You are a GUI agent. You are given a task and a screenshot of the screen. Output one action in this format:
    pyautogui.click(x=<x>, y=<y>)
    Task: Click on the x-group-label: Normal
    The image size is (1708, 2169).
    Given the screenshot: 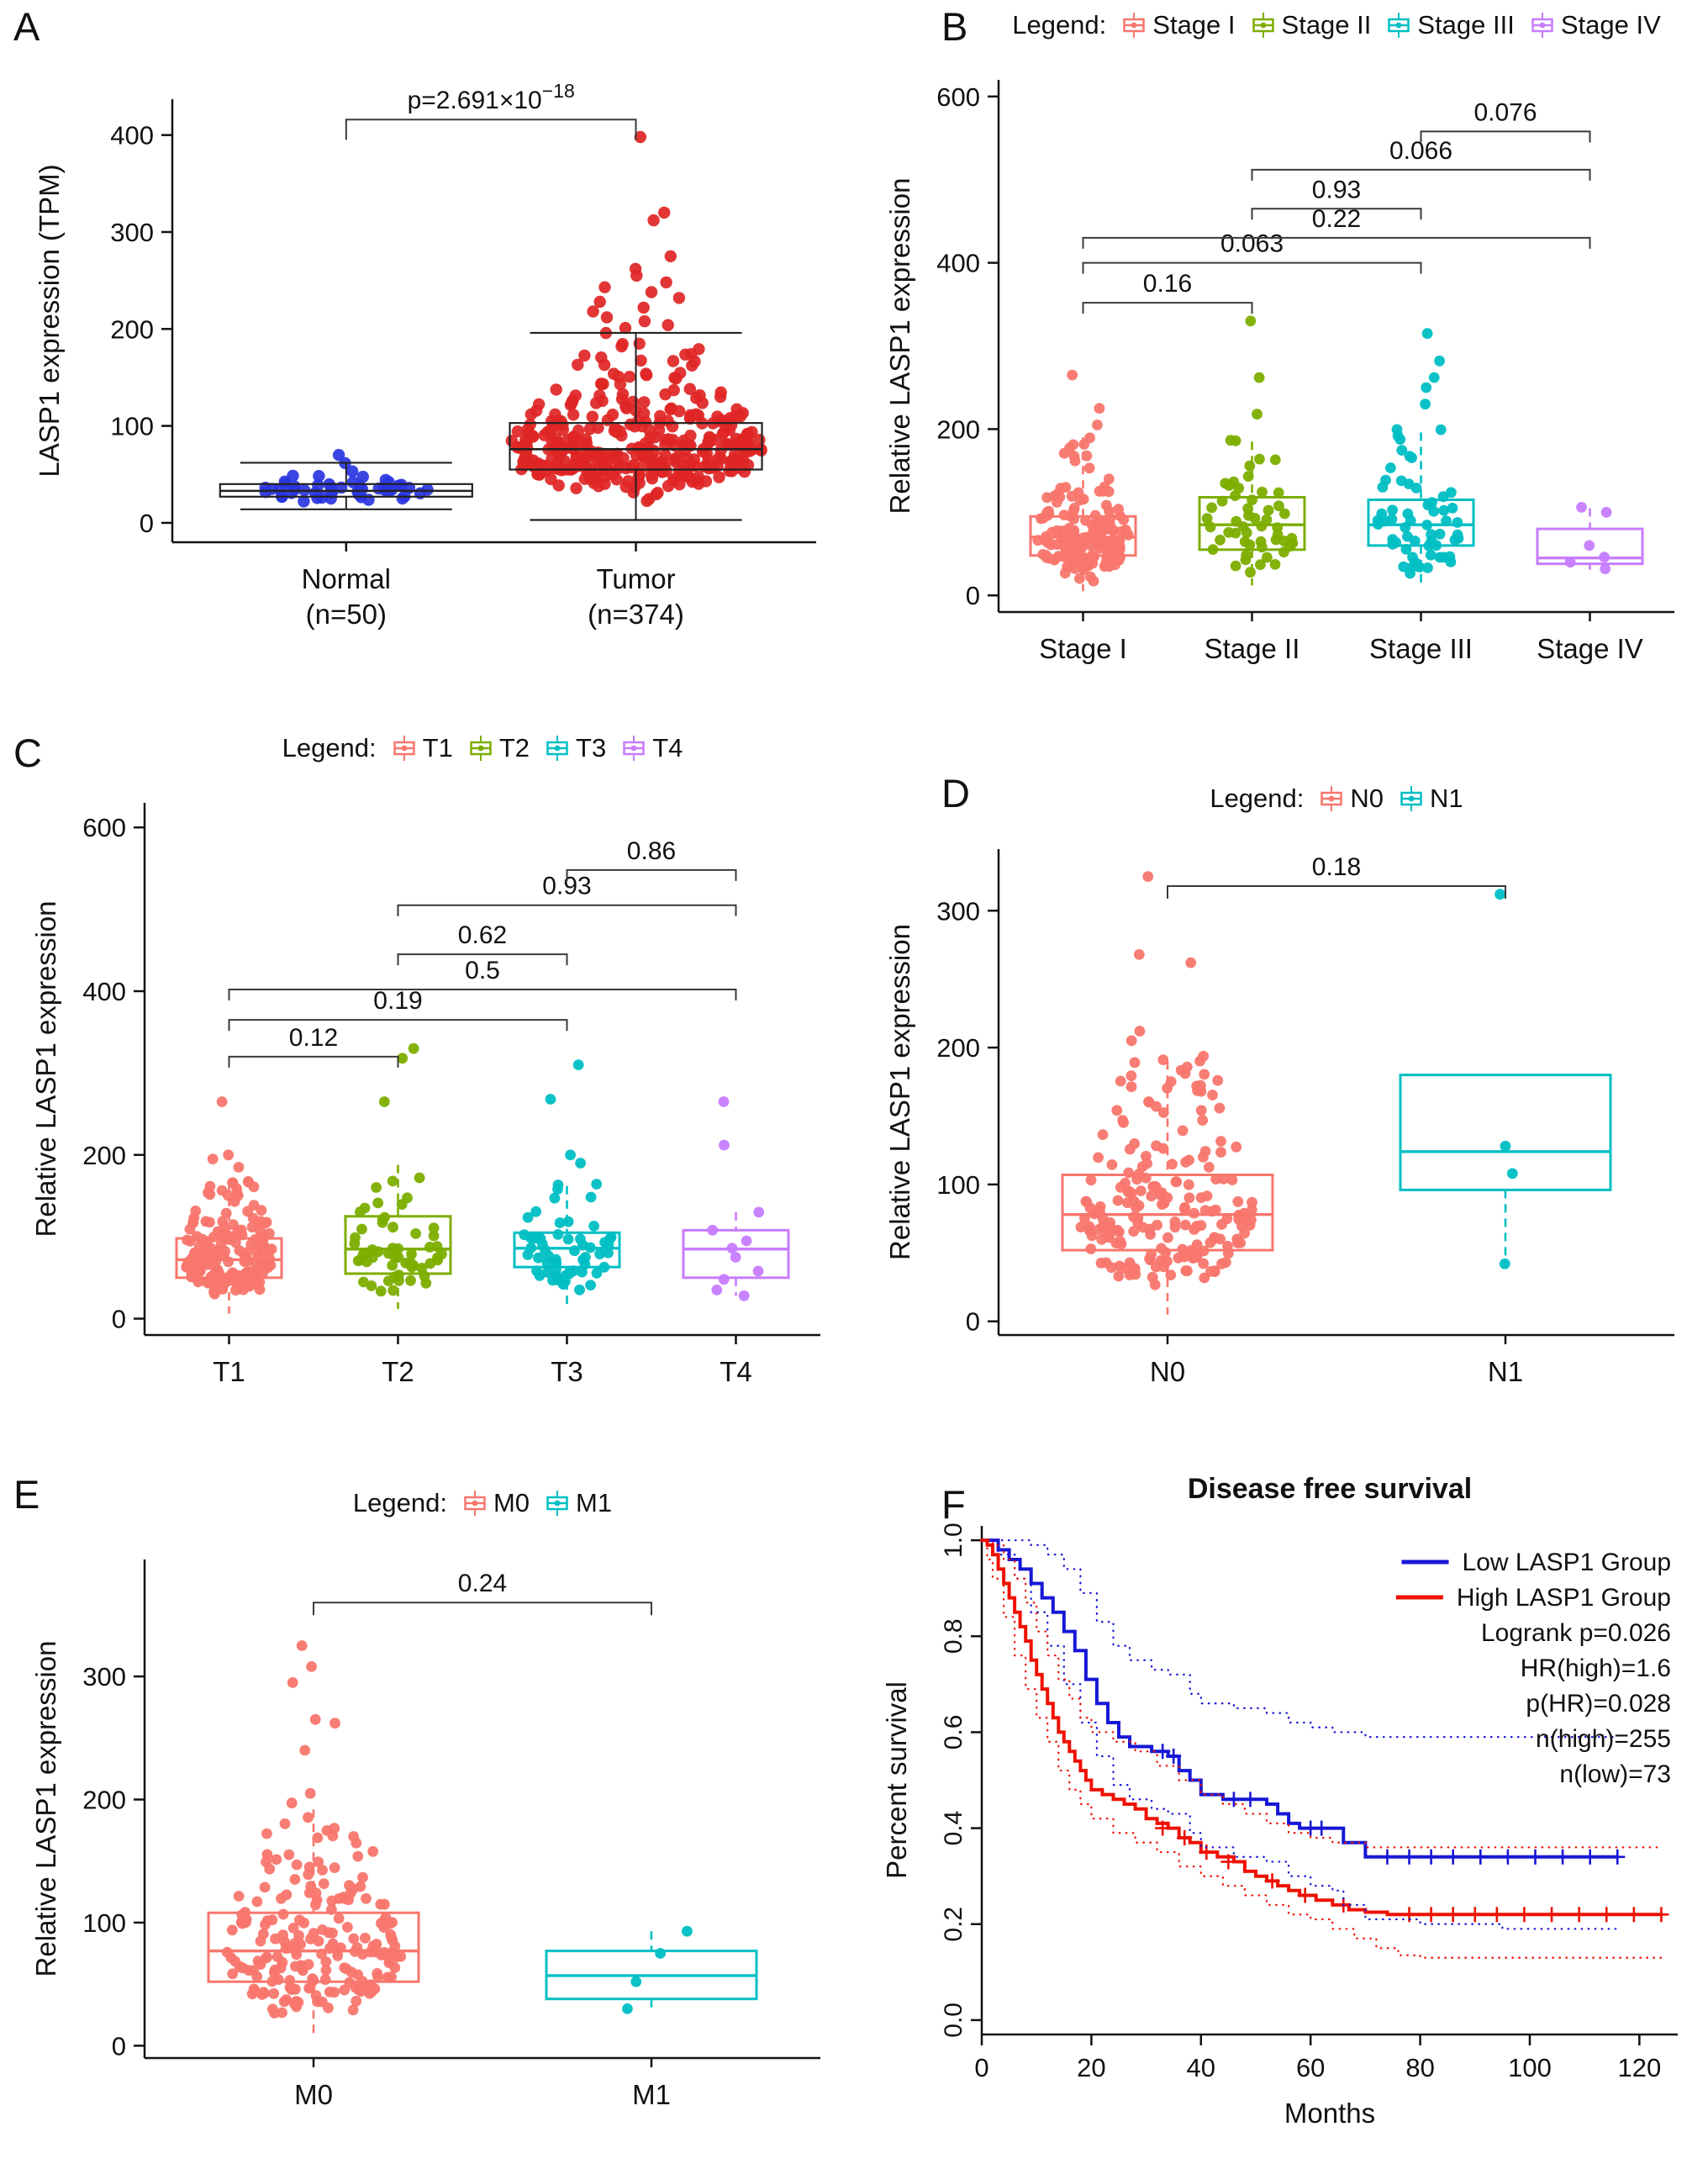 What is the action you would take?
    pyautogui.click(x=346, y=578)
    